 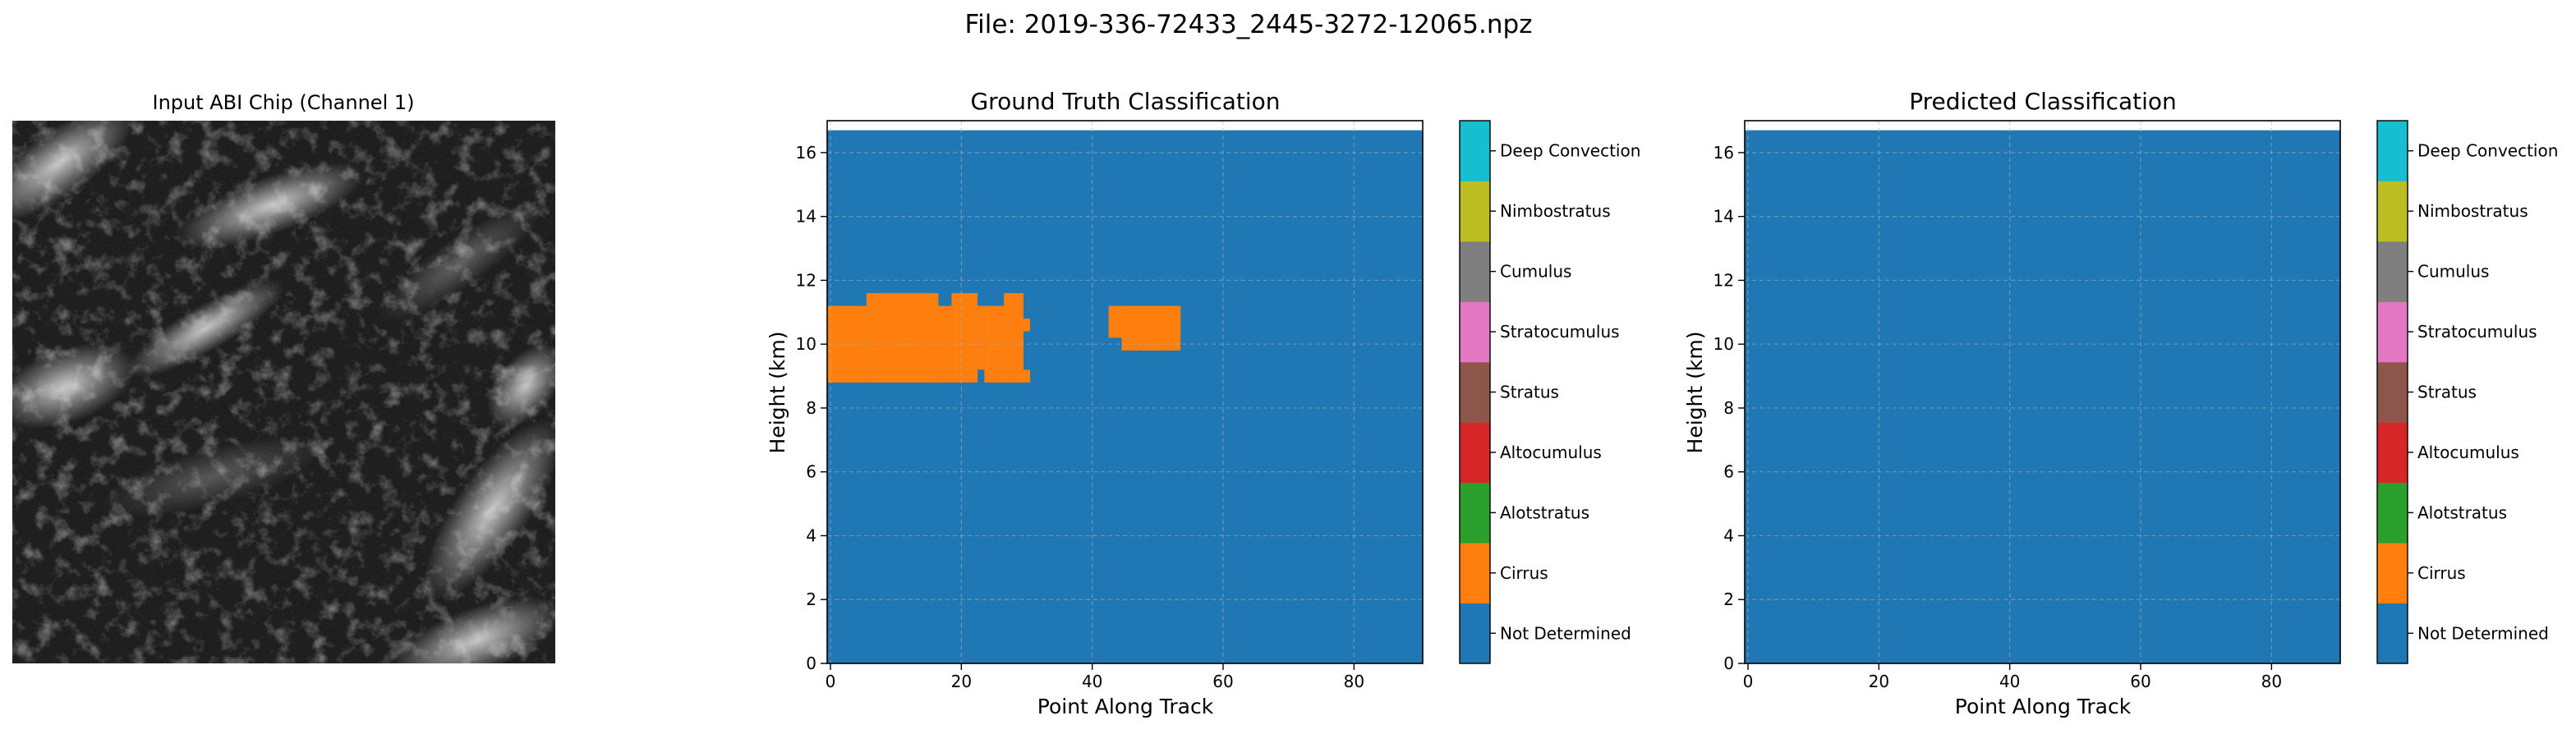 I want to click on gt-xtick-label: 20, so click(x=961, y=682).